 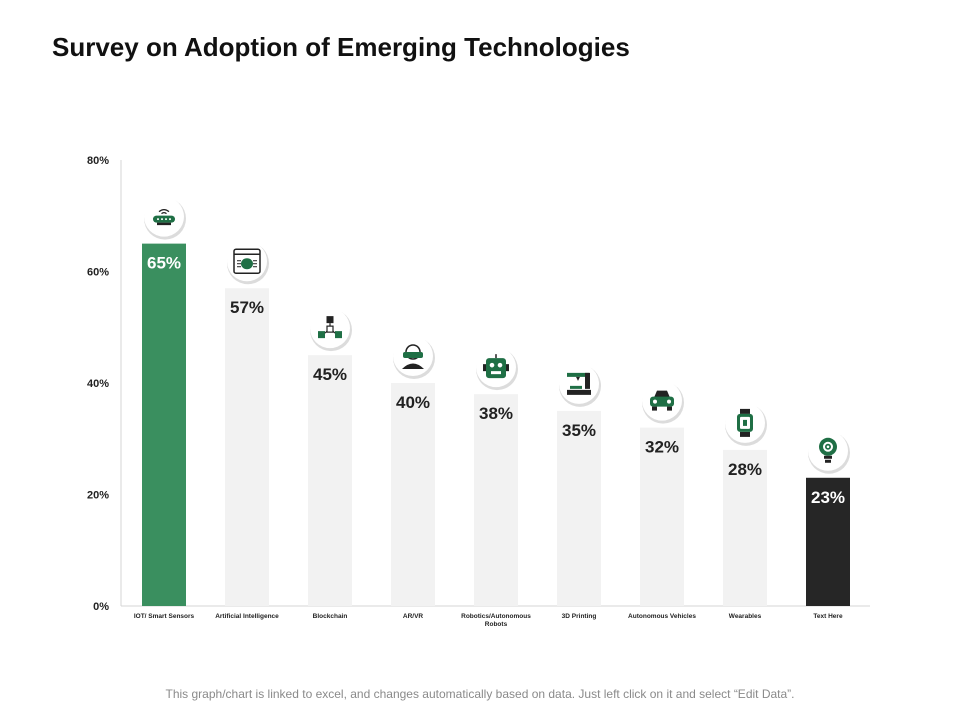 What do you see at coordinates (496, 616) in the screenshot?
I see `x-tick-label: Robotics/Autonomous` at bounding box center [496, 616].